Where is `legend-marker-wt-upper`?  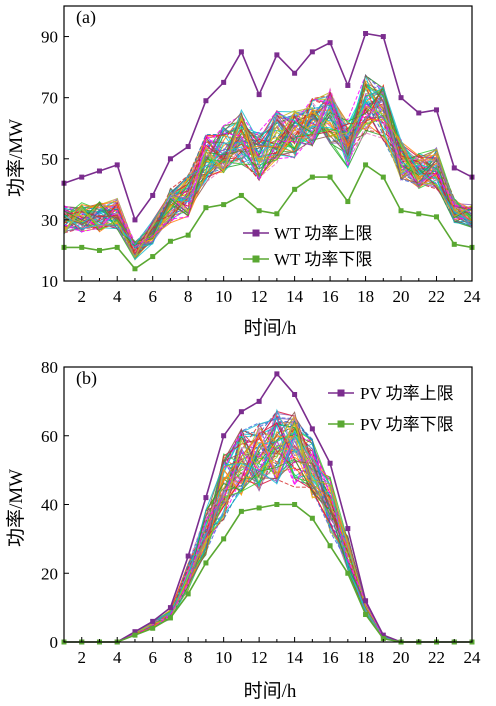
legend-marker-wt-upper is located at coordinates (256, 233).